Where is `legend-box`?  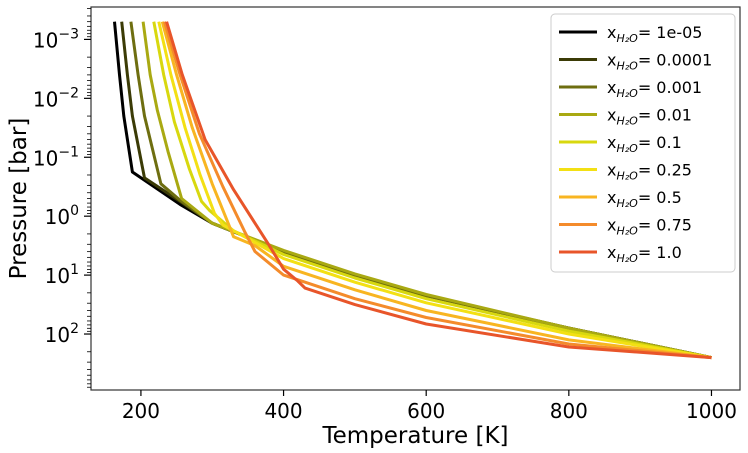 legend-box is located at coordinates (643, 143).